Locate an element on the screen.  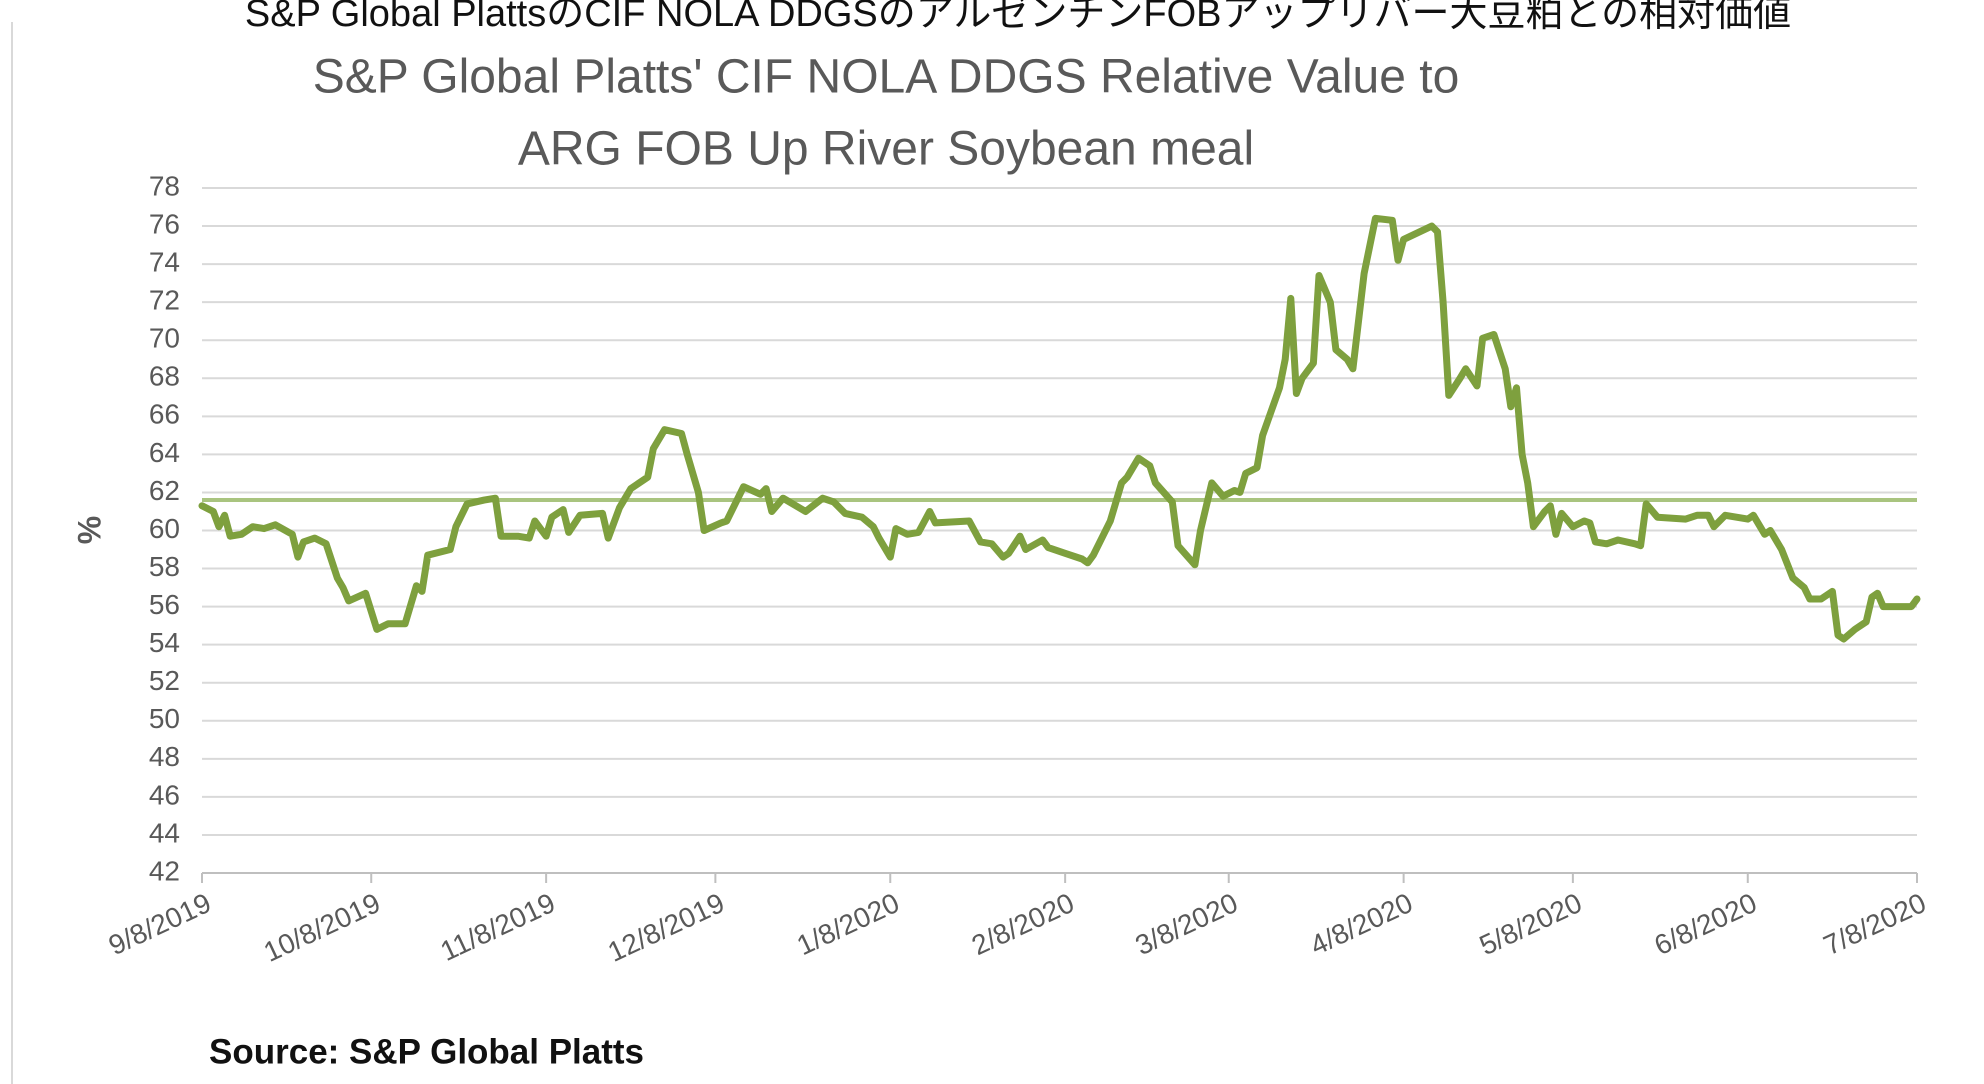
y-tick-label: 42 is located at coordinates (164, 870).